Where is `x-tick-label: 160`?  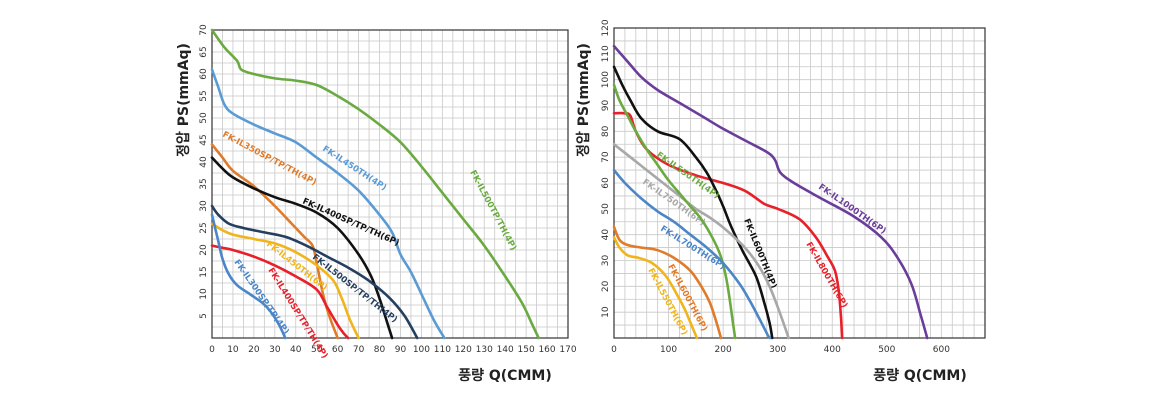
x-tick-label: 160 is located at coordinates (546, 350).